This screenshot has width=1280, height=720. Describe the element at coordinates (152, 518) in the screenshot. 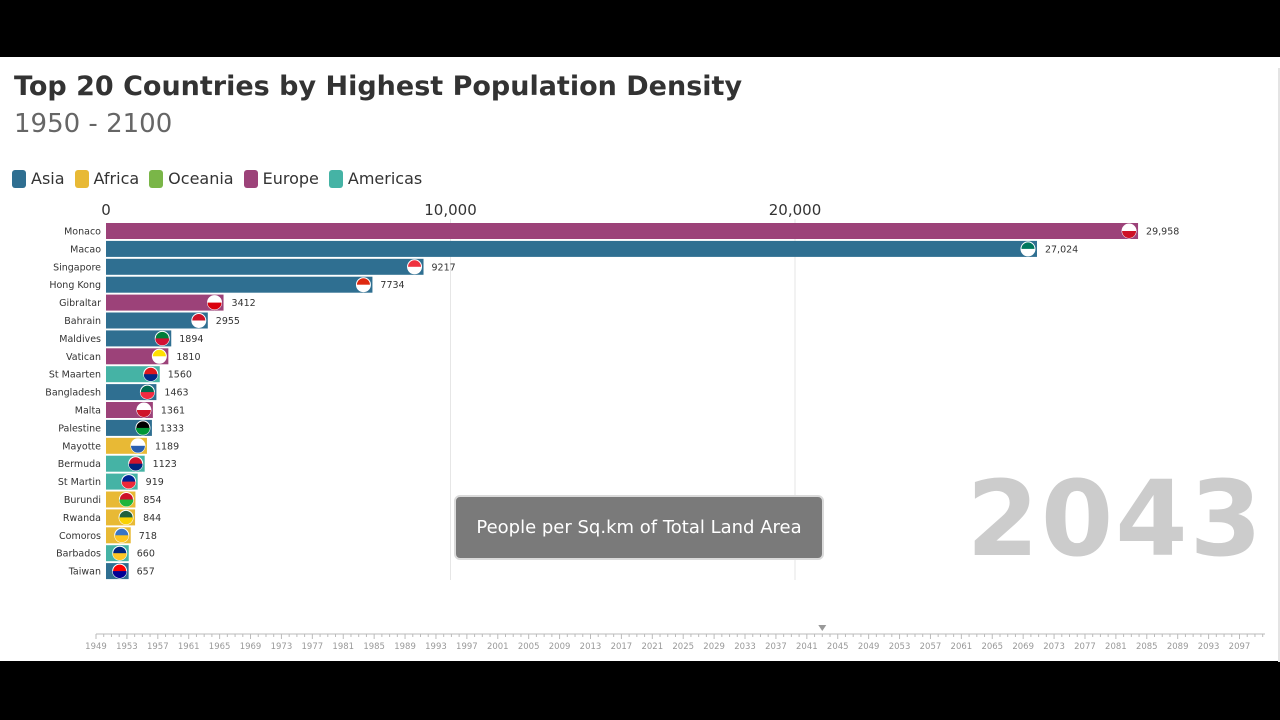

I see `value-label: 844` at that location.